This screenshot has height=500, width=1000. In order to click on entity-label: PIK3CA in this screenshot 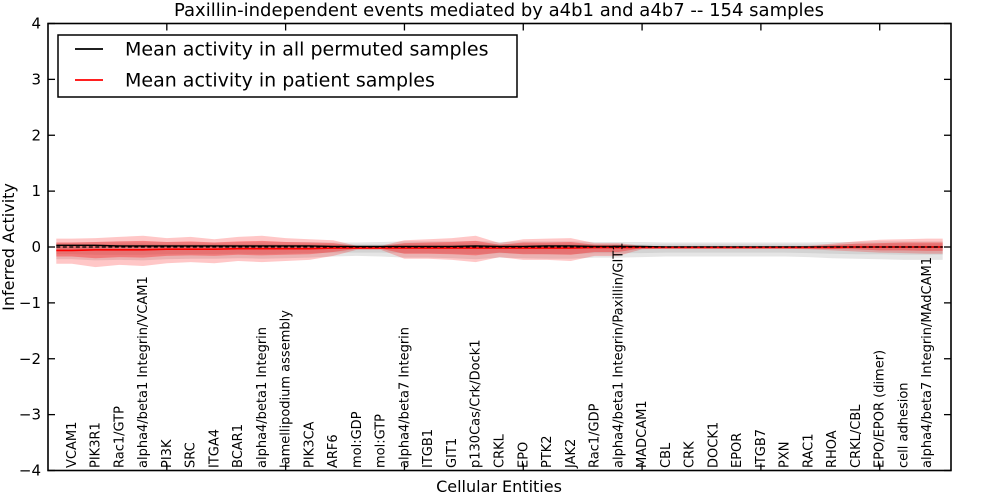, I will do `click(309, 444)`.